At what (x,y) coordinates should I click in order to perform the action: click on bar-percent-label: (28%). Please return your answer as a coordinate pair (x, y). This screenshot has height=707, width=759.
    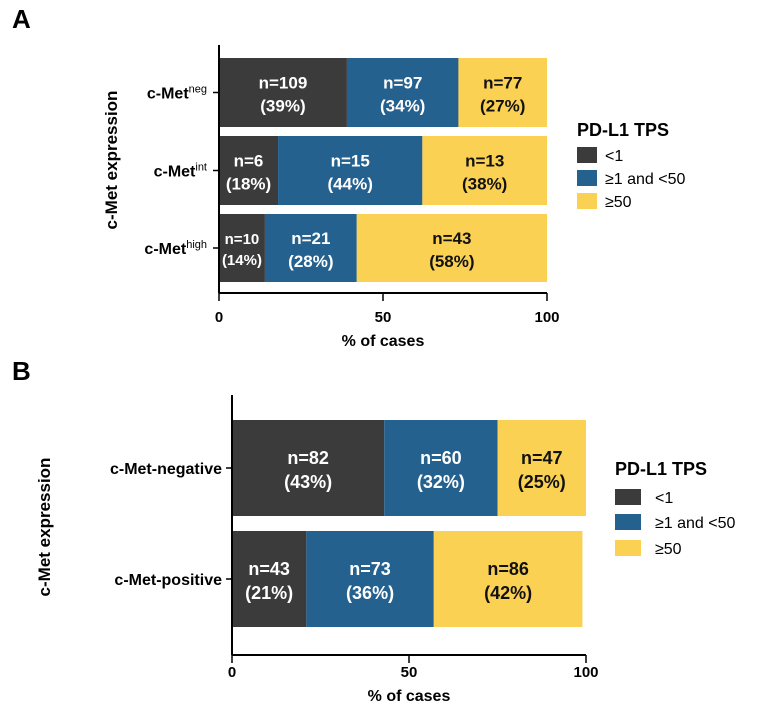
    Looking at the image, I should click on (310, 261).